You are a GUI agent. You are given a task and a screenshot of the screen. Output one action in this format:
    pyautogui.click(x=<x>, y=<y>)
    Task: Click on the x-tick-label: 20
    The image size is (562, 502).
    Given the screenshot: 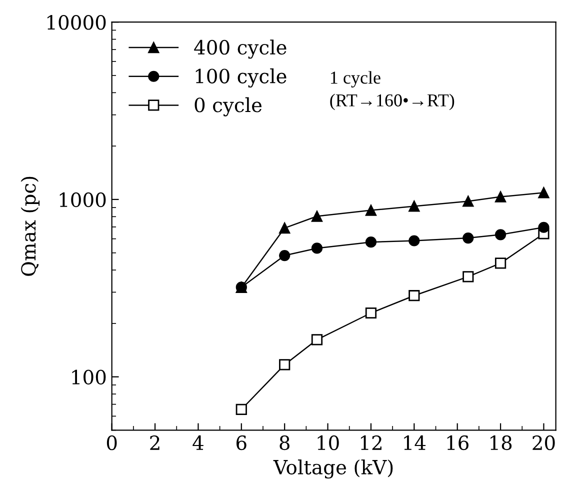 What is the action you would take?
    pyautogui.click(x=543, y=442)
    